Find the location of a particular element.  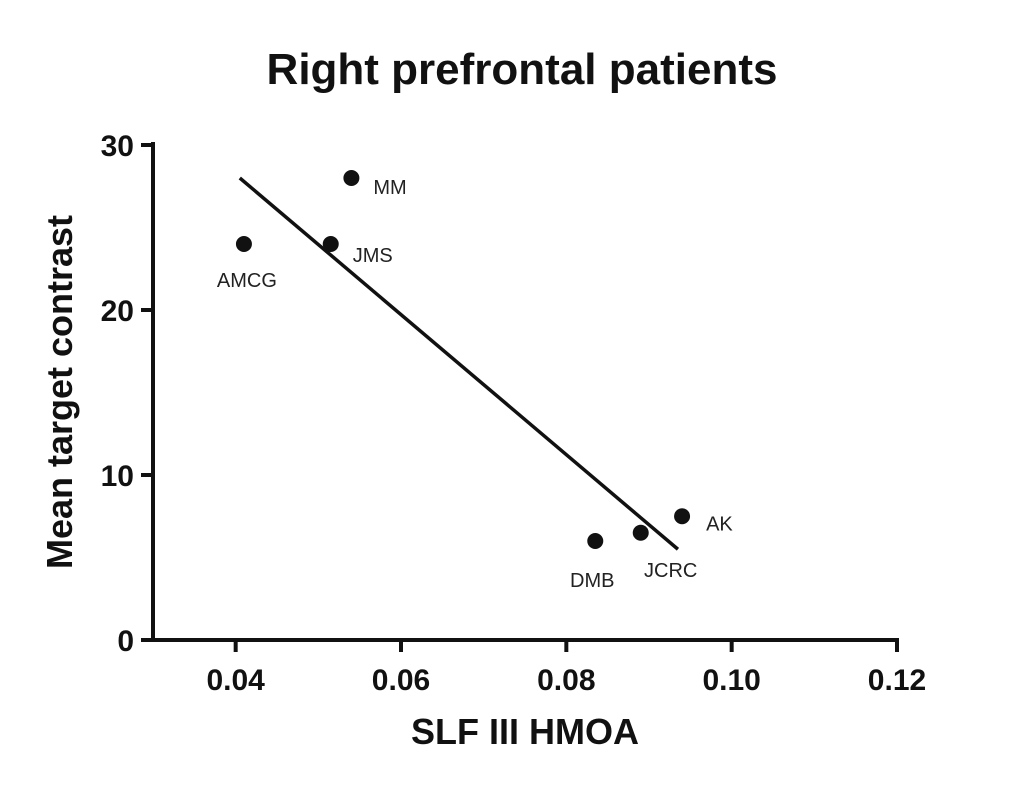

data-point-dmb is located at coordinates (595, 541).